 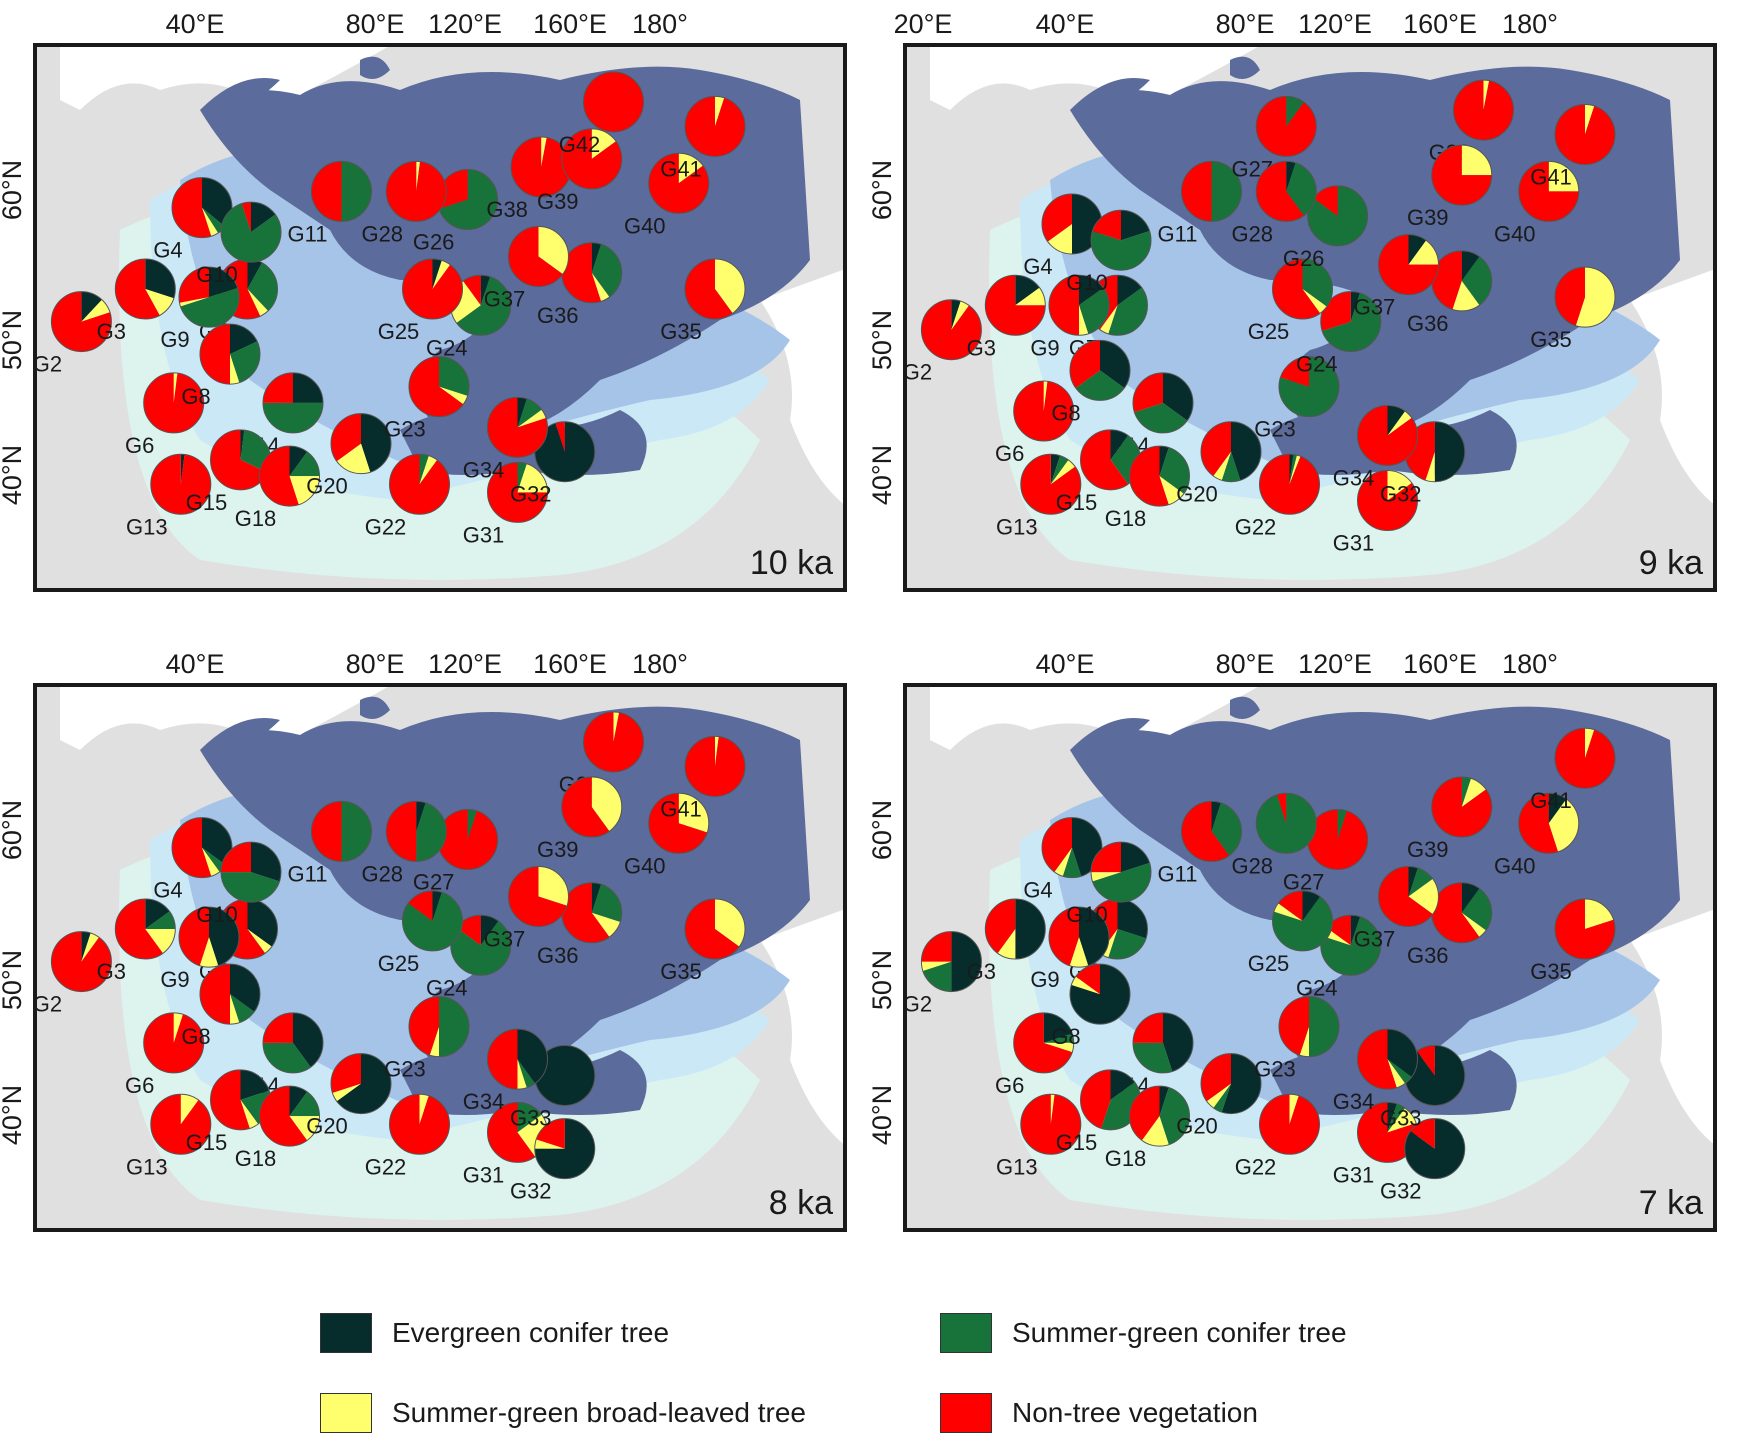 I want to click on site-label: G8, so click(x=1065, y=1036).